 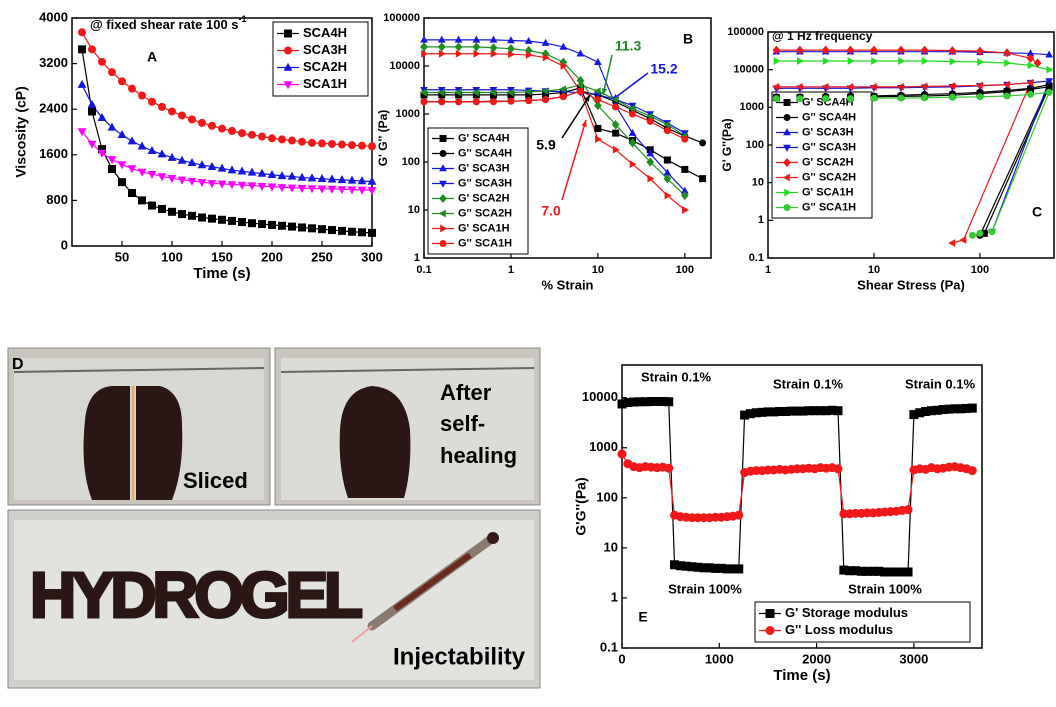 What do you see at coordinates (159, 443) in the screenshot?
I see `gel-half` at bounding box center [159, 443].